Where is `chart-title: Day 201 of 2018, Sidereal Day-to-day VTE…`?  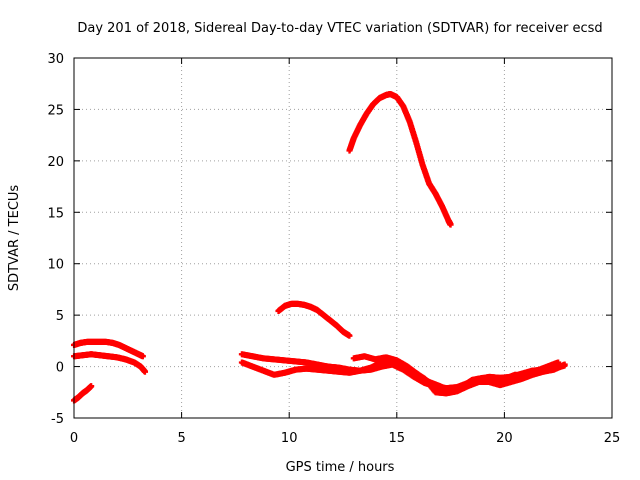
chart-title: Day 201 of 2018, Sidereal Day-to-day VTE… is located at coordinates (339, 28).